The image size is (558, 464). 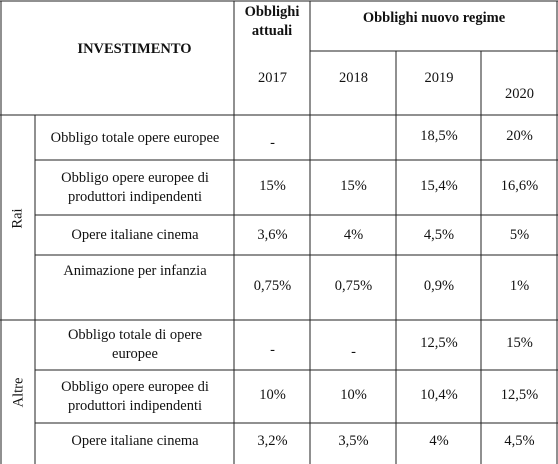 What do you see at coordinates (353, 143) in the screenshot?
I see `table-cell` at bounding box center [353, 143].